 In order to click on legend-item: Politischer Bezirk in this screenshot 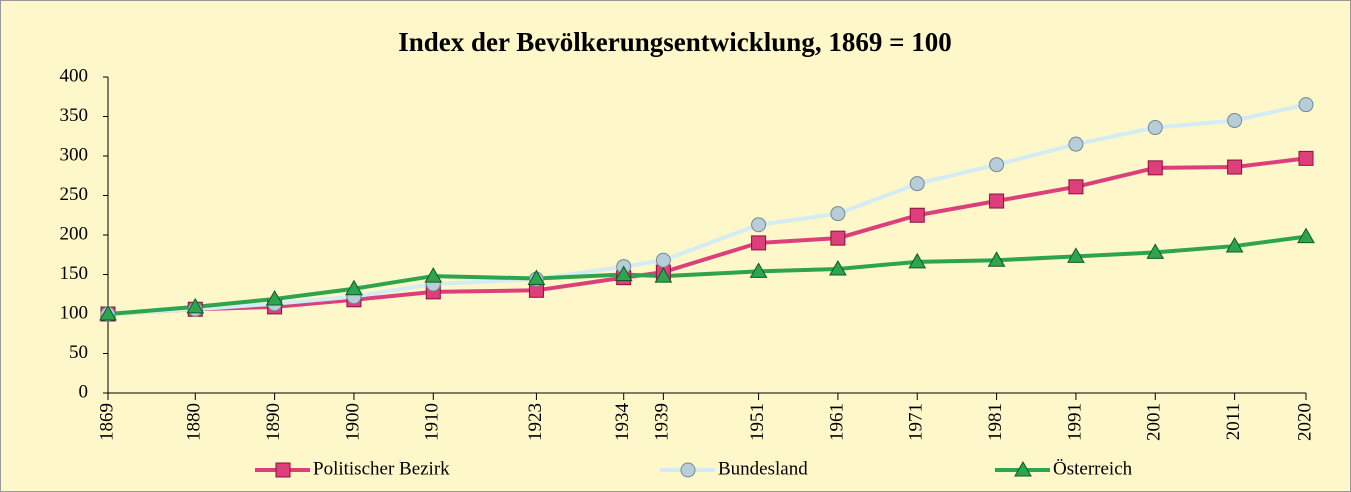, I will do `click(352, 468)`.